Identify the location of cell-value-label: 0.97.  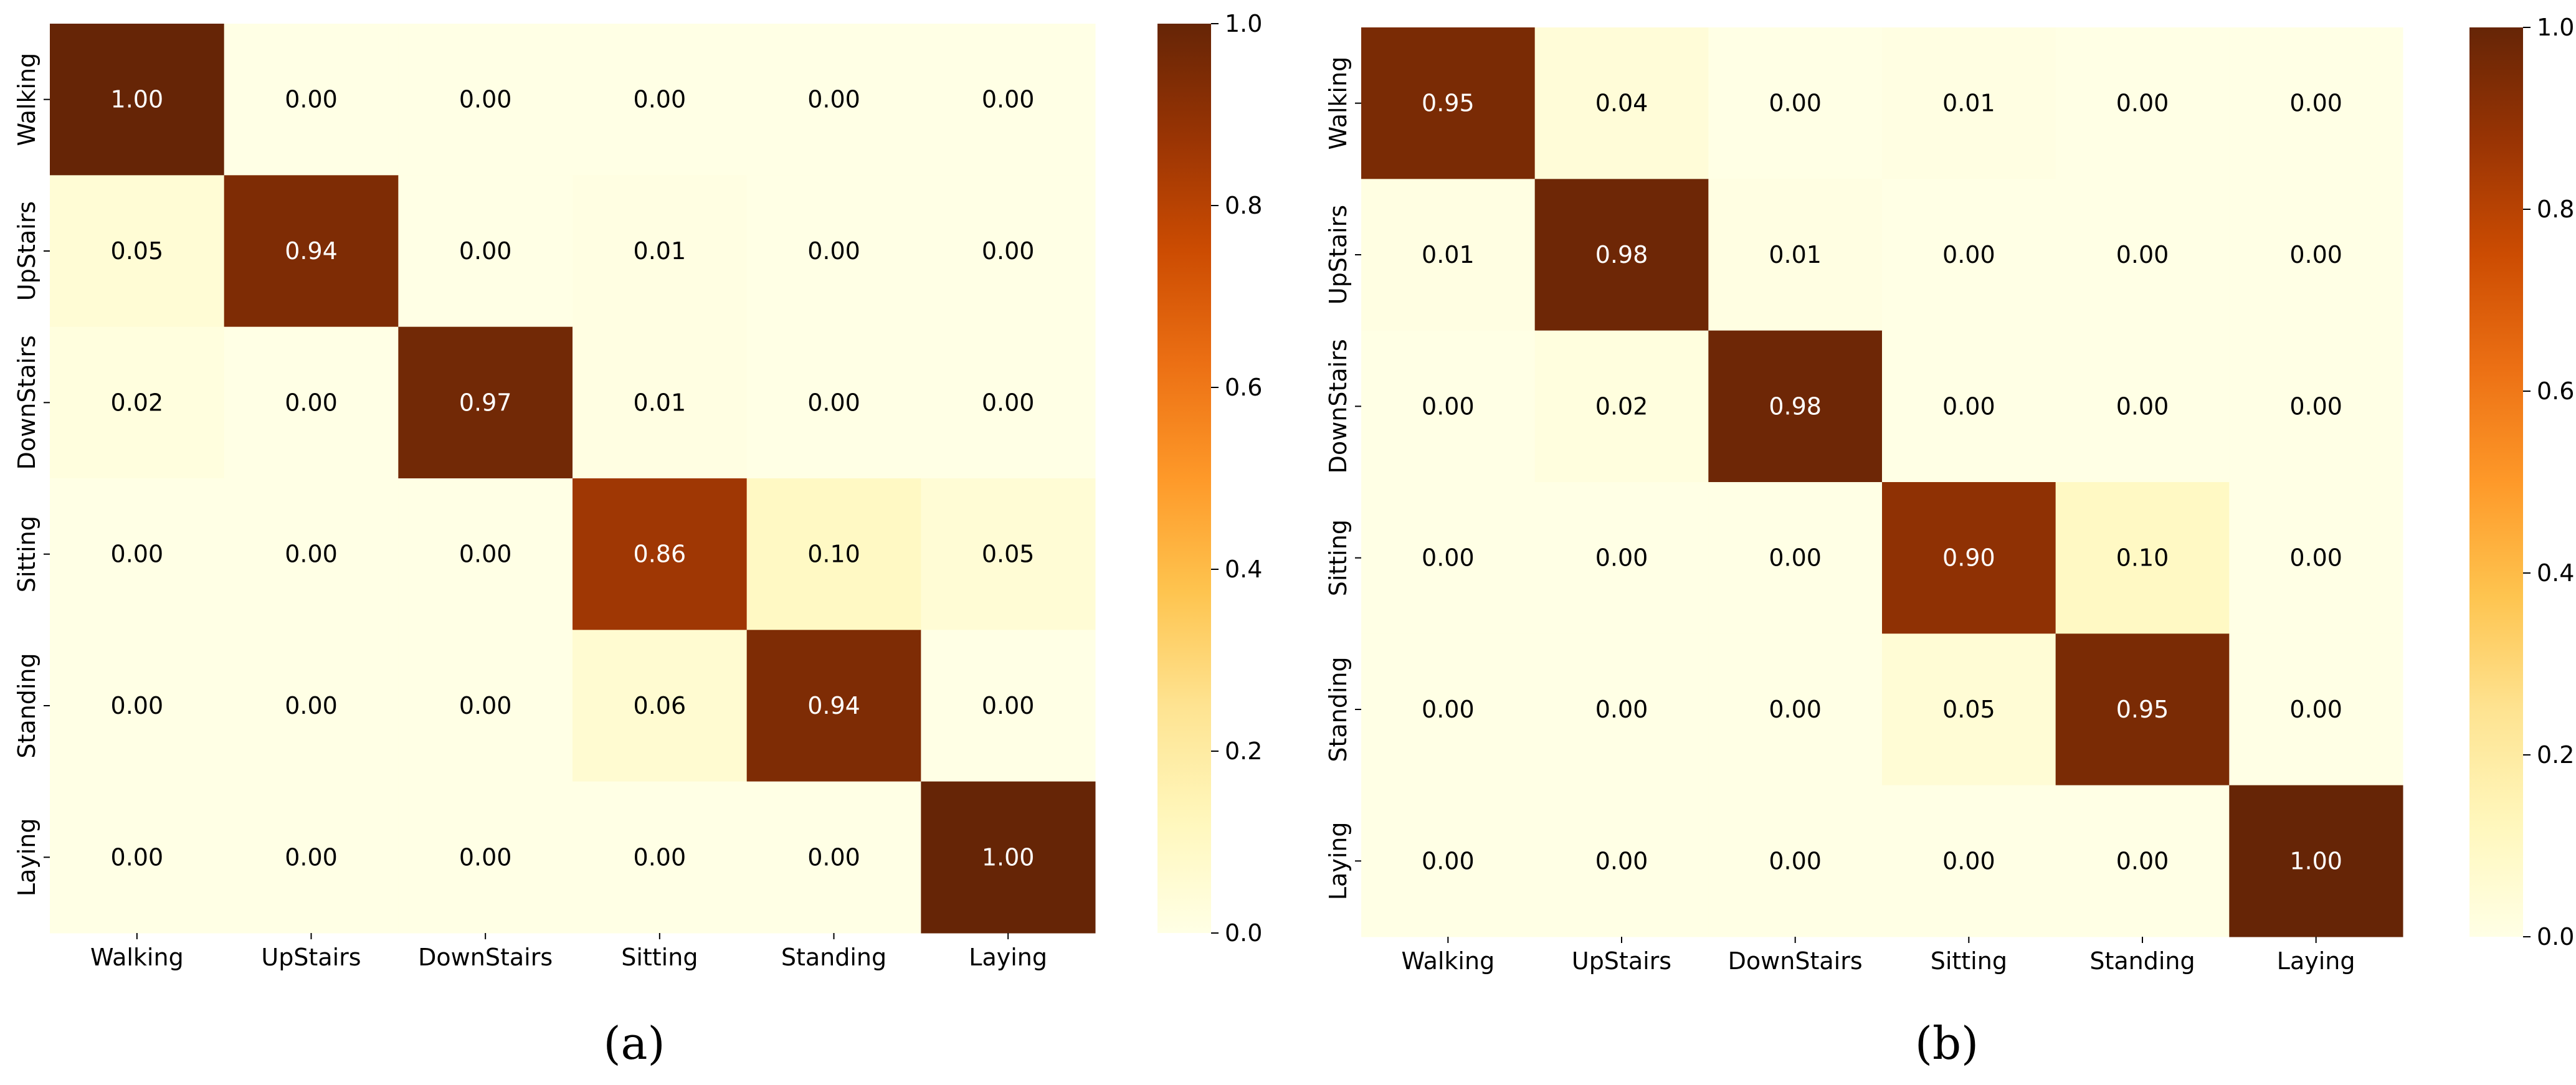
(485, 402).